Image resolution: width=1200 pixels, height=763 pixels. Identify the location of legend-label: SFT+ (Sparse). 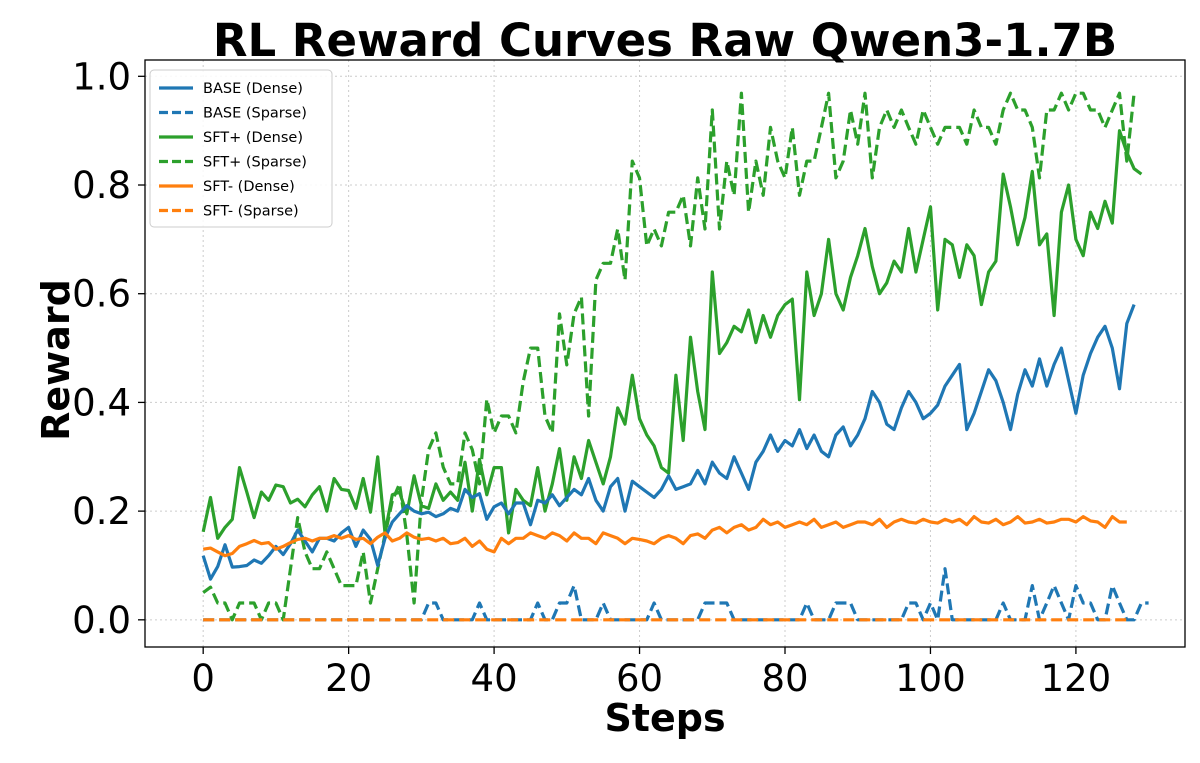
(255, 163).